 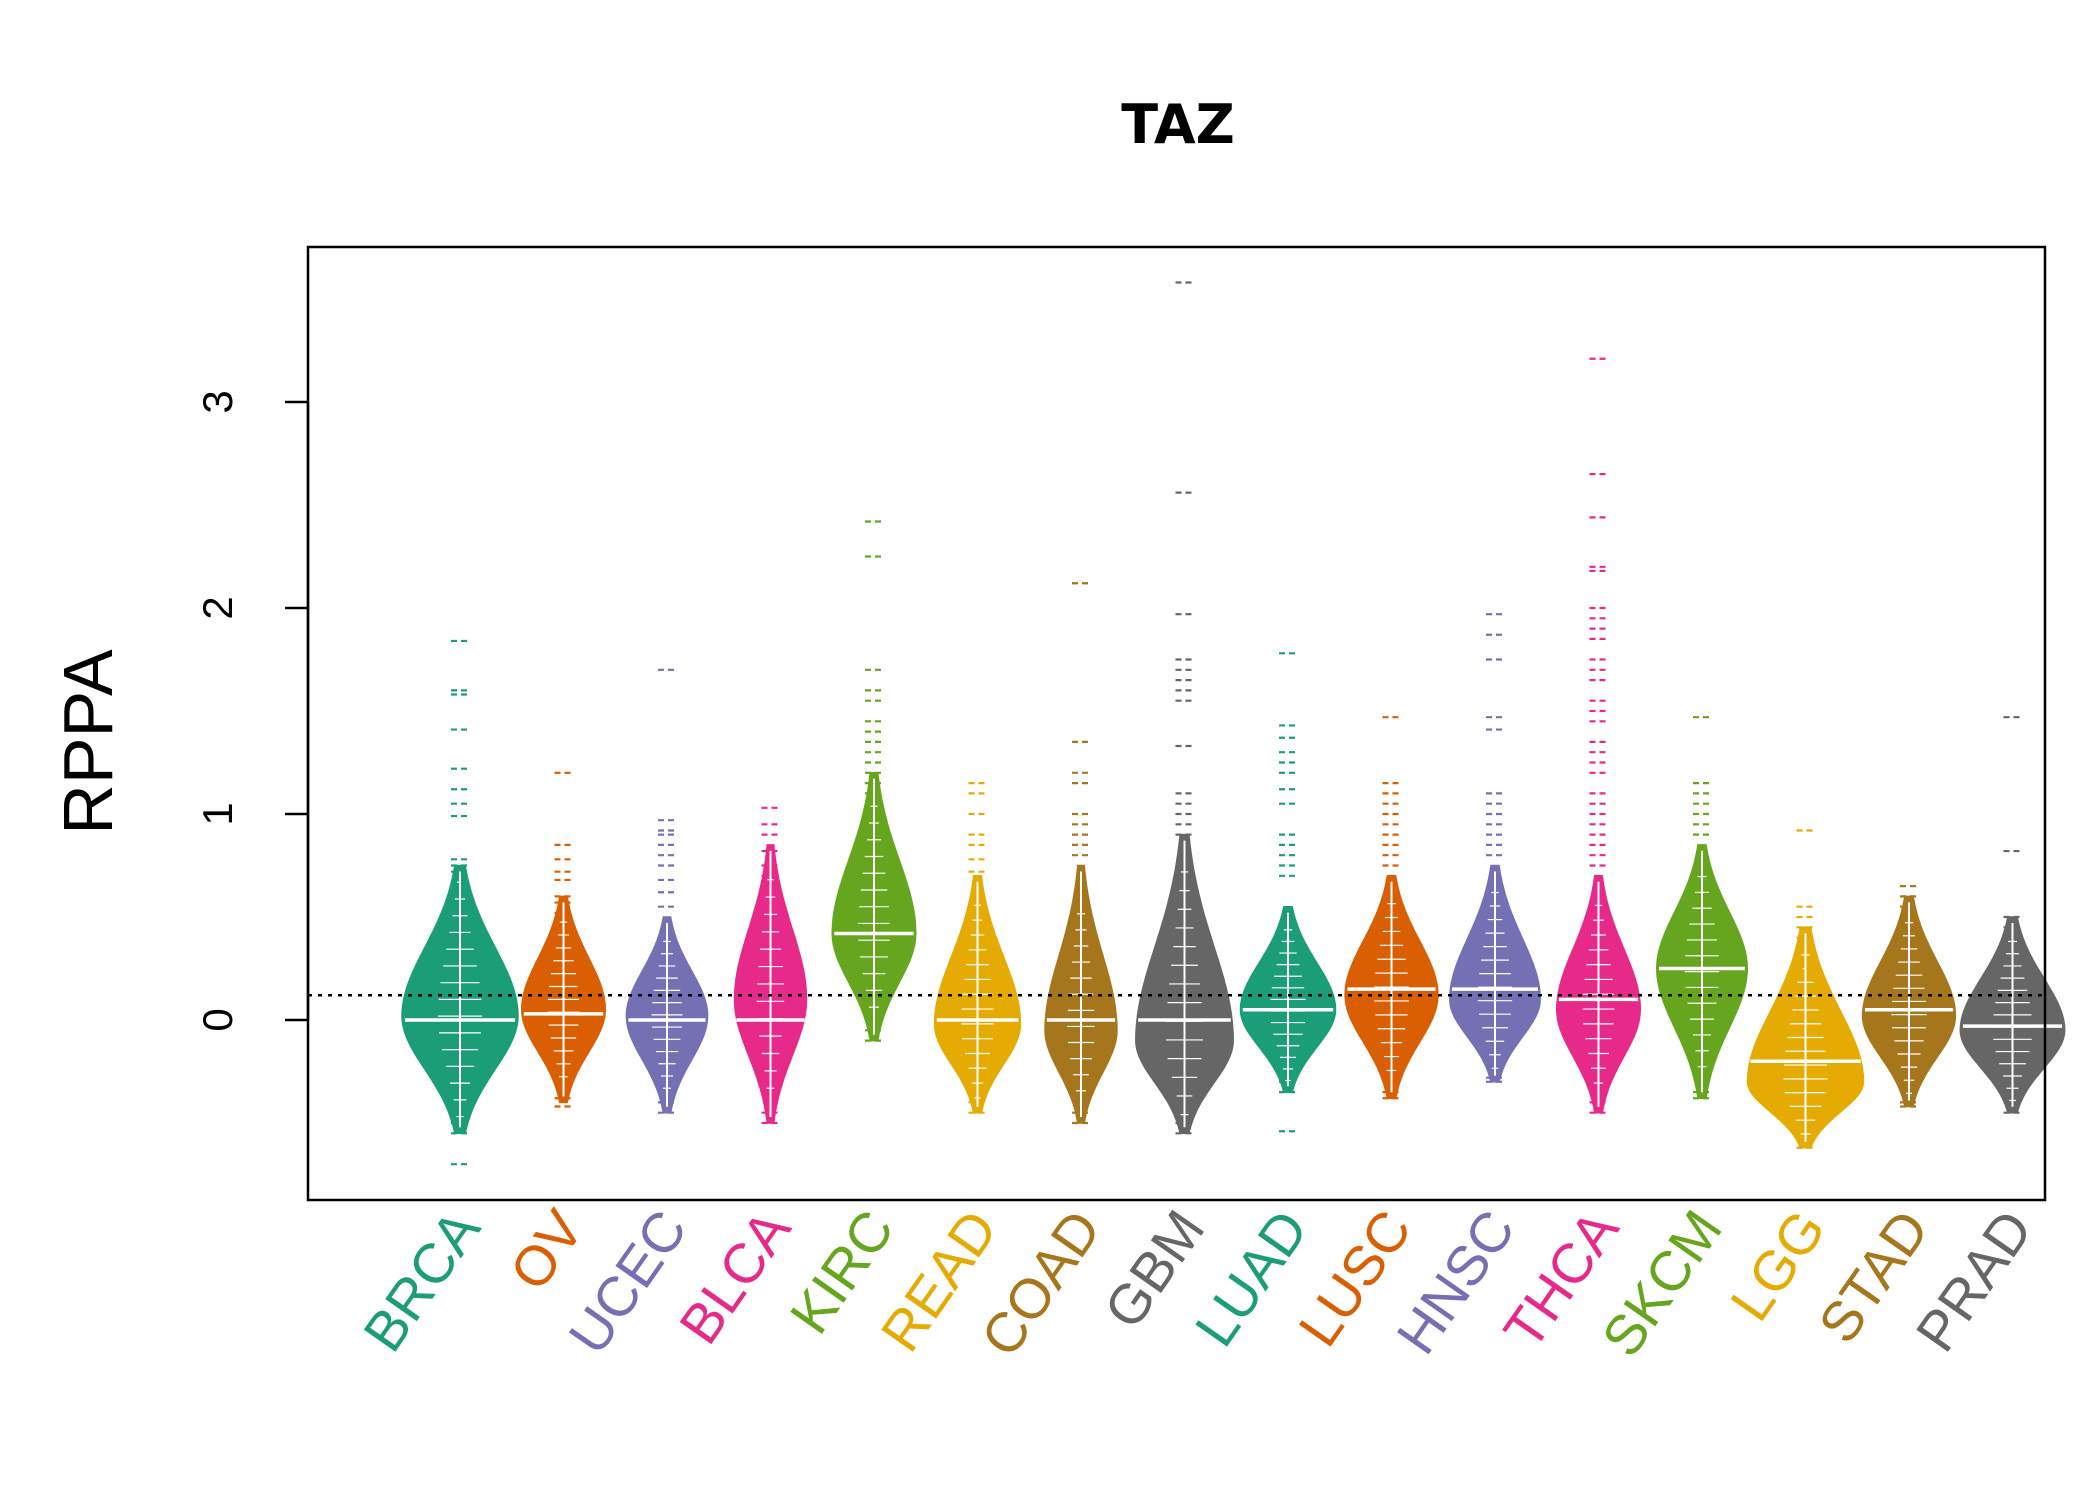 I want to click on chart-title: TAZ, so click(x=1178, y=124).